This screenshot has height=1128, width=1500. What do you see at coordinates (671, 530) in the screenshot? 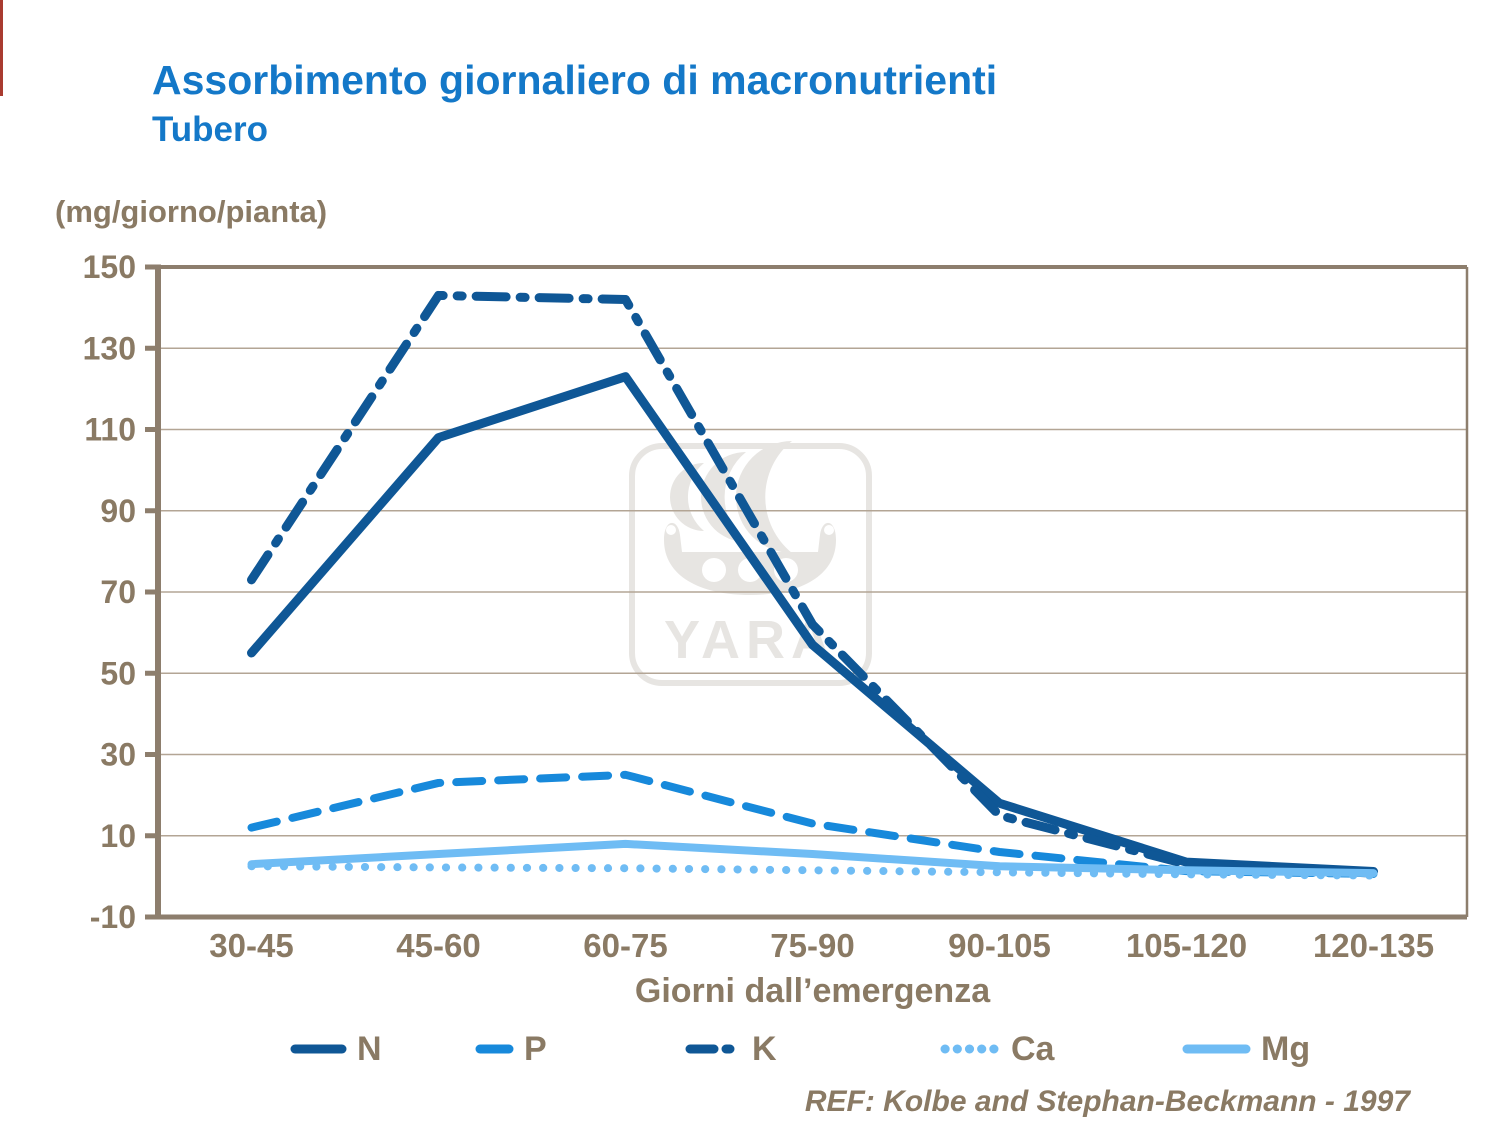
I see `watermark-prow-curl` at bounding box center [671, 530].